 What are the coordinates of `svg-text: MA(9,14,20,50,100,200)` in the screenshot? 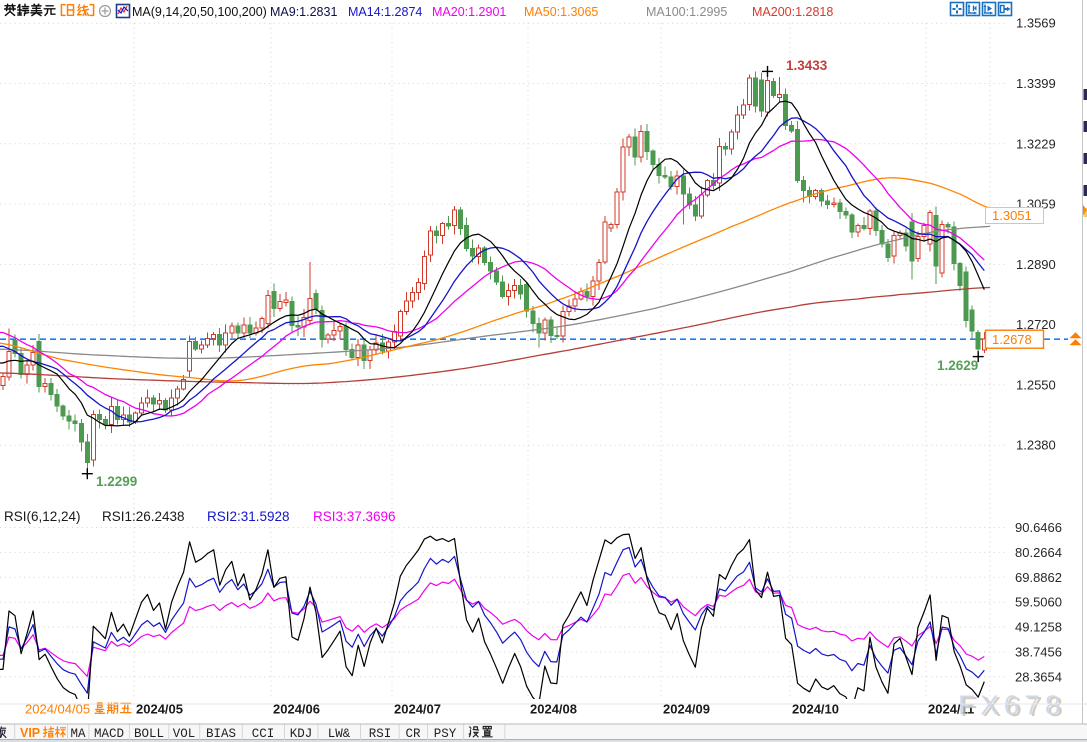 It's located at (199, 12).